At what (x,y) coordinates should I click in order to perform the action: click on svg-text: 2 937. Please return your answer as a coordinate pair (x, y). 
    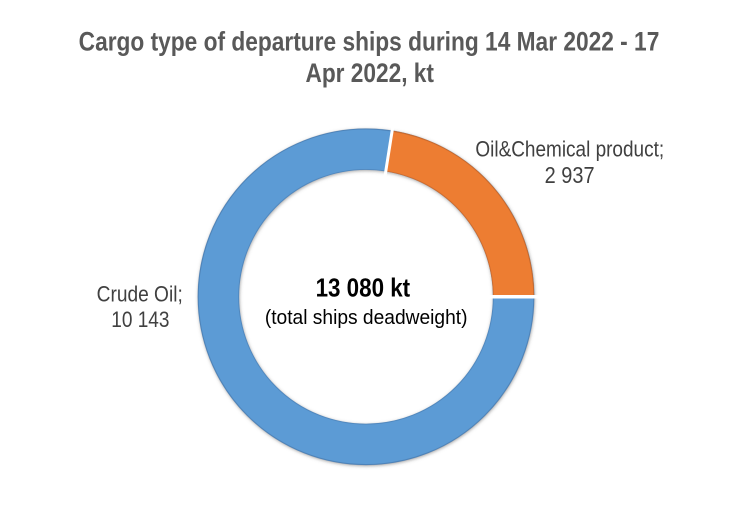
    Looking at the image, I should click on (570, 176).